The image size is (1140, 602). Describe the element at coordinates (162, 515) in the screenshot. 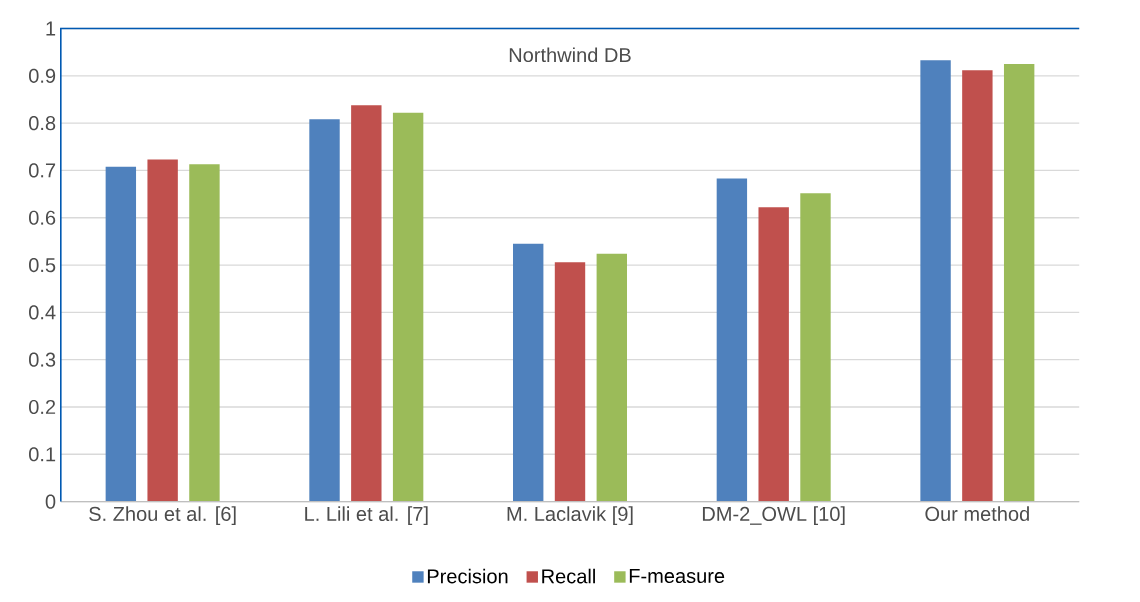

I see `x-tick-label: S. Zhou et al. [6]` at that location.